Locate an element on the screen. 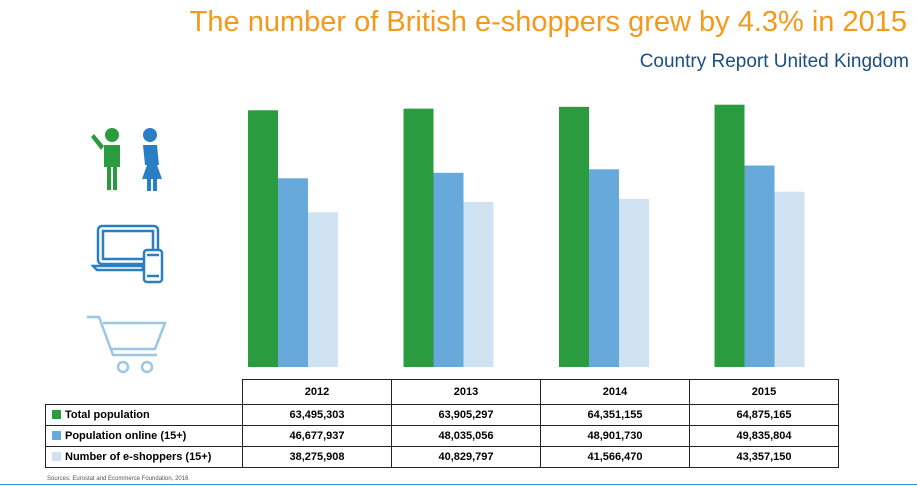 This screenshot has width=917, height=487. chart-subtitle: Country Report United Kingdom is located at coordinates (774, 61).